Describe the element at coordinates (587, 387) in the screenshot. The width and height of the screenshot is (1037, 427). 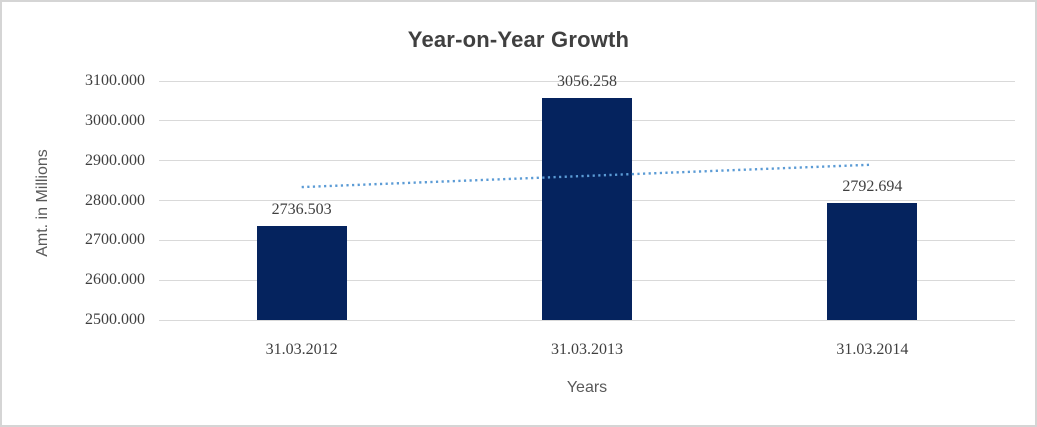
I see `x-axis-title: Years` at that location.